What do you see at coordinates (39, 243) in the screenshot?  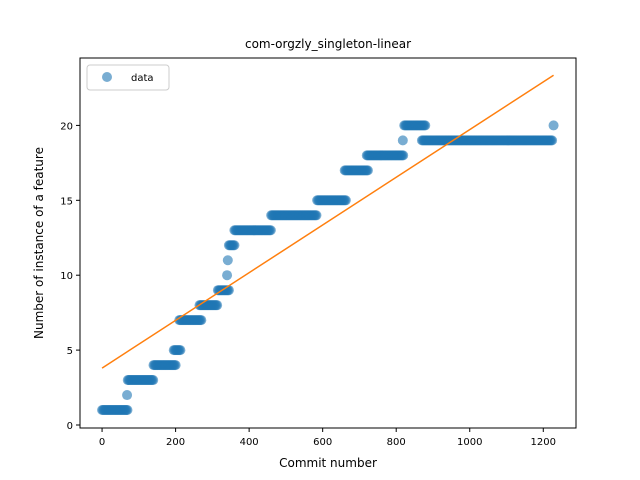 I see `y-axis-title: Number of instance of a feature` at bounding box center [39, 243].